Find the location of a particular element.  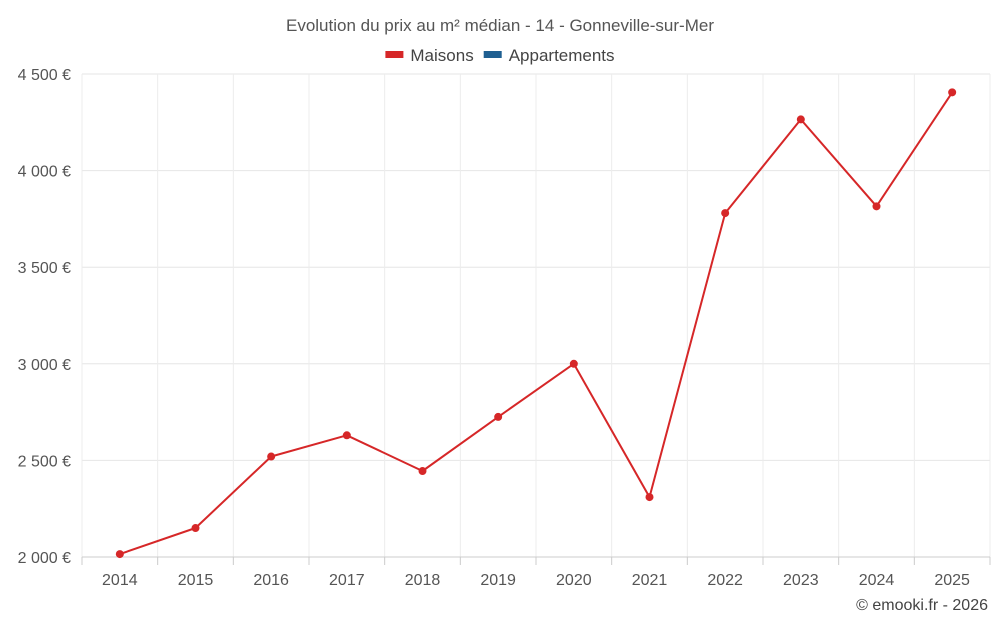

y-tick-label: 3 500 € is located at coordinates (44, 268).